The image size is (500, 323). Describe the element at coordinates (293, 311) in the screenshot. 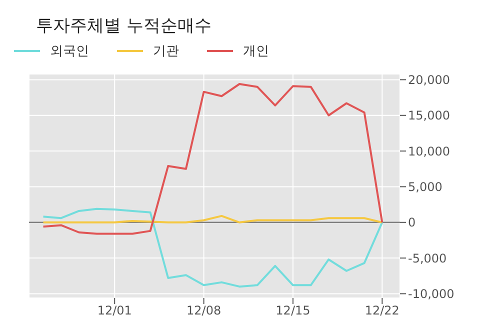

I see `x-tick-label: 12/15` at that location.